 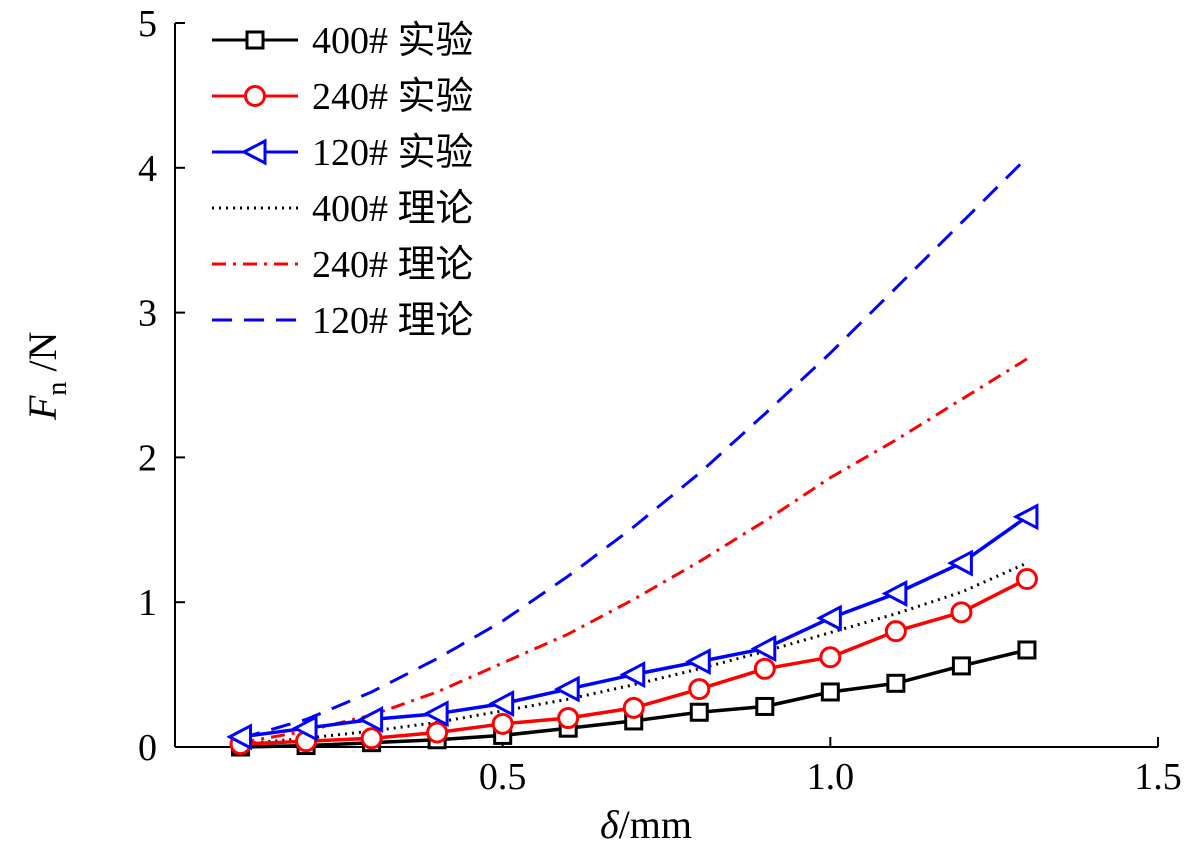 I want to click on y-tick-label: 1, so click(x=147, y=603).